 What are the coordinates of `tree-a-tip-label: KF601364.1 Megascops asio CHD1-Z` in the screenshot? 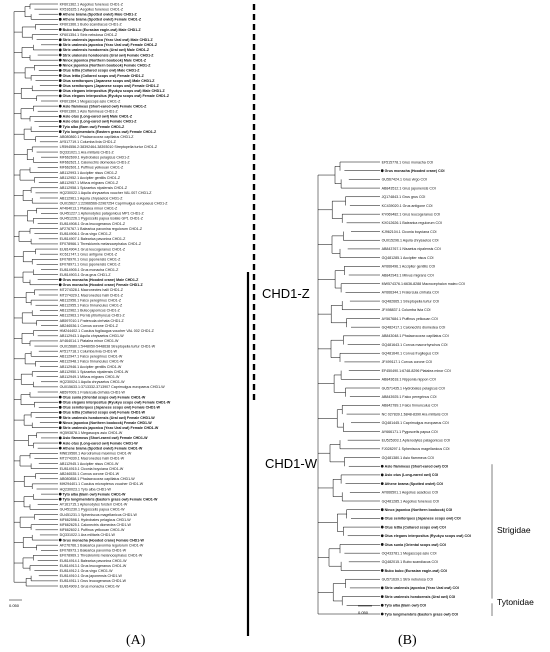 It's located at (91, 101).